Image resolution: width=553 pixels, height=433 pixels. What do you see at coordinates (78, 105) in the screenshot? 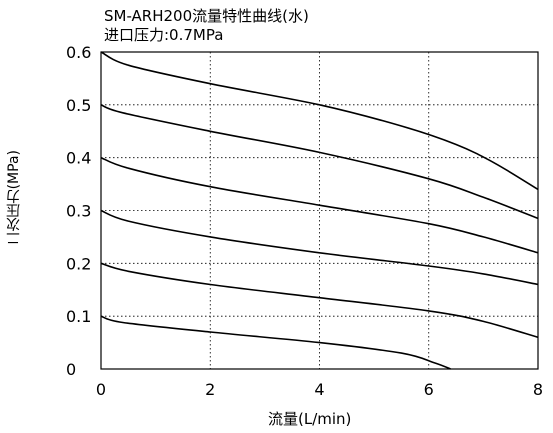
I see `y-tick-label-5: 0.5` at bounding box center [78, 105].